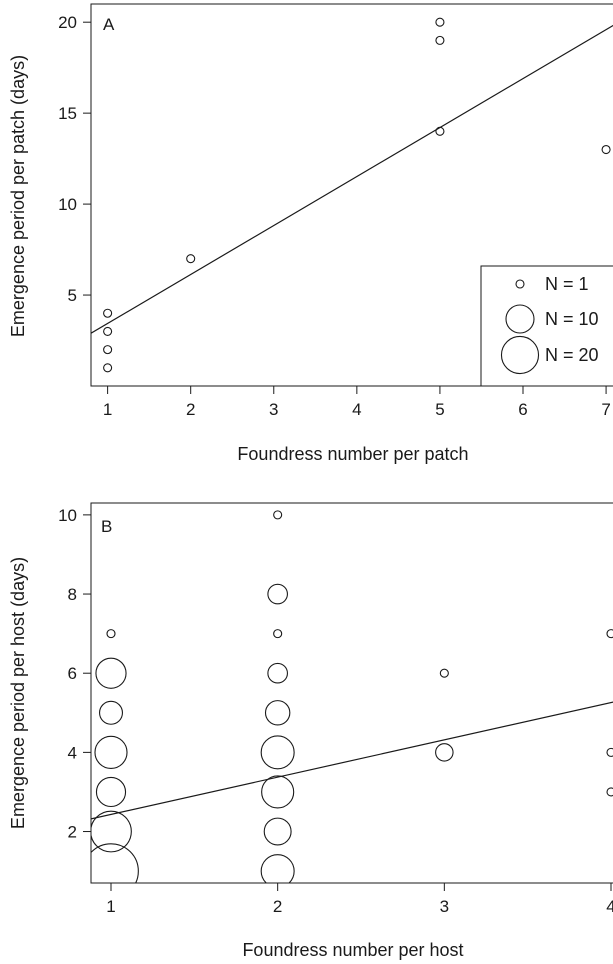 The image size is (613, 964). I want to click on point-b-x1-y7, so click(111, 634).